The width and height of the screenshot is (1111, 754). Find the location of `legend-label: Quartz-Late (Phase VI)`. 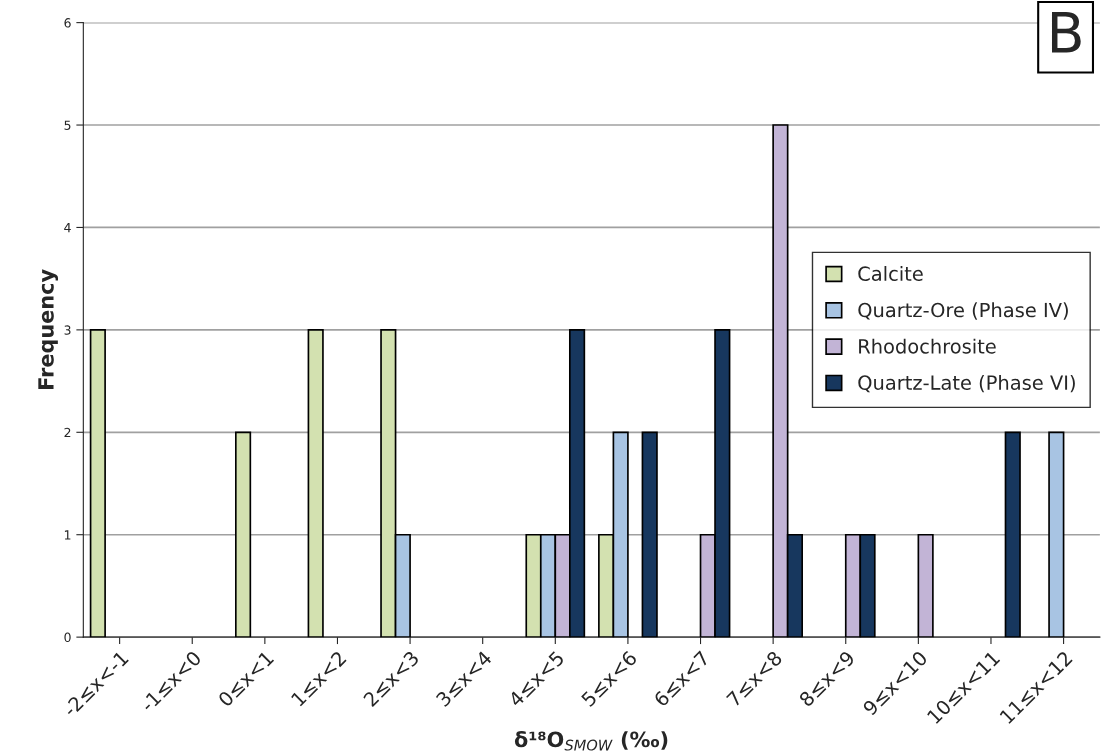

legend-label: Quartz-Late (Phase VI) is located at coordinates (966, 383).